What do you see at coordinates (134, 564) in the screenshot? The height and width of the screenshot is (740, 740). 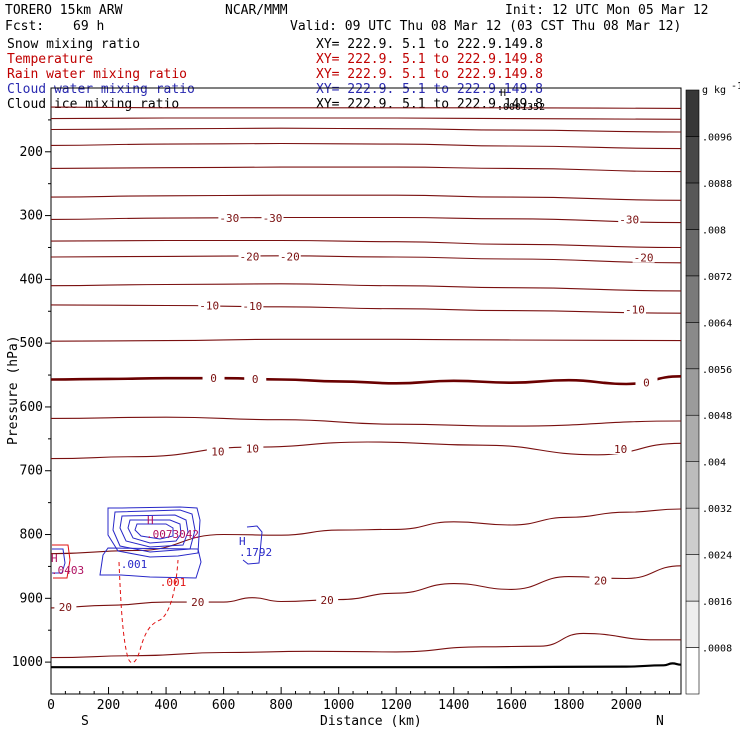 I see `cloud-water-contour-label: .001` at bounding box center [134, 564].